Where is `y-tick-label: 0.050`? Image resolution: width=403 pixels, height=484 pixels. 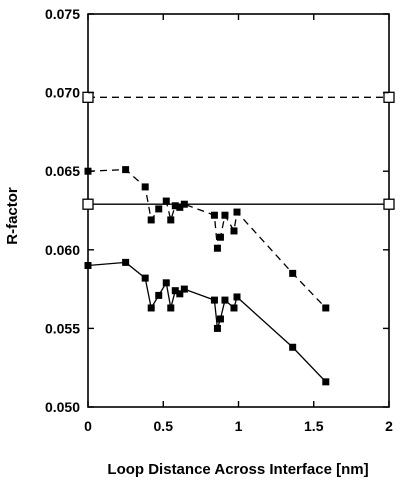 y-tick-label: 0.050 is located at coordinates (62, 407).